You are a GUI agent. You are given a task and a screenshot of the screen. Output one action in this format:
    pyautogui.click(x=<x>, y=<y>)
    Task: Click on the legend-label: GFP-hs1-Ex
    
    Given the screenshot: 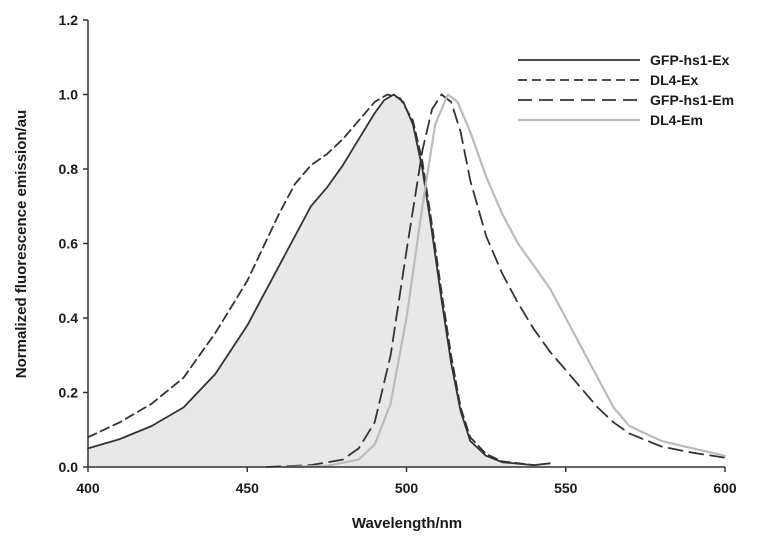 What is the action you would take?
    pyautogui.click(x=690, y=60)
    